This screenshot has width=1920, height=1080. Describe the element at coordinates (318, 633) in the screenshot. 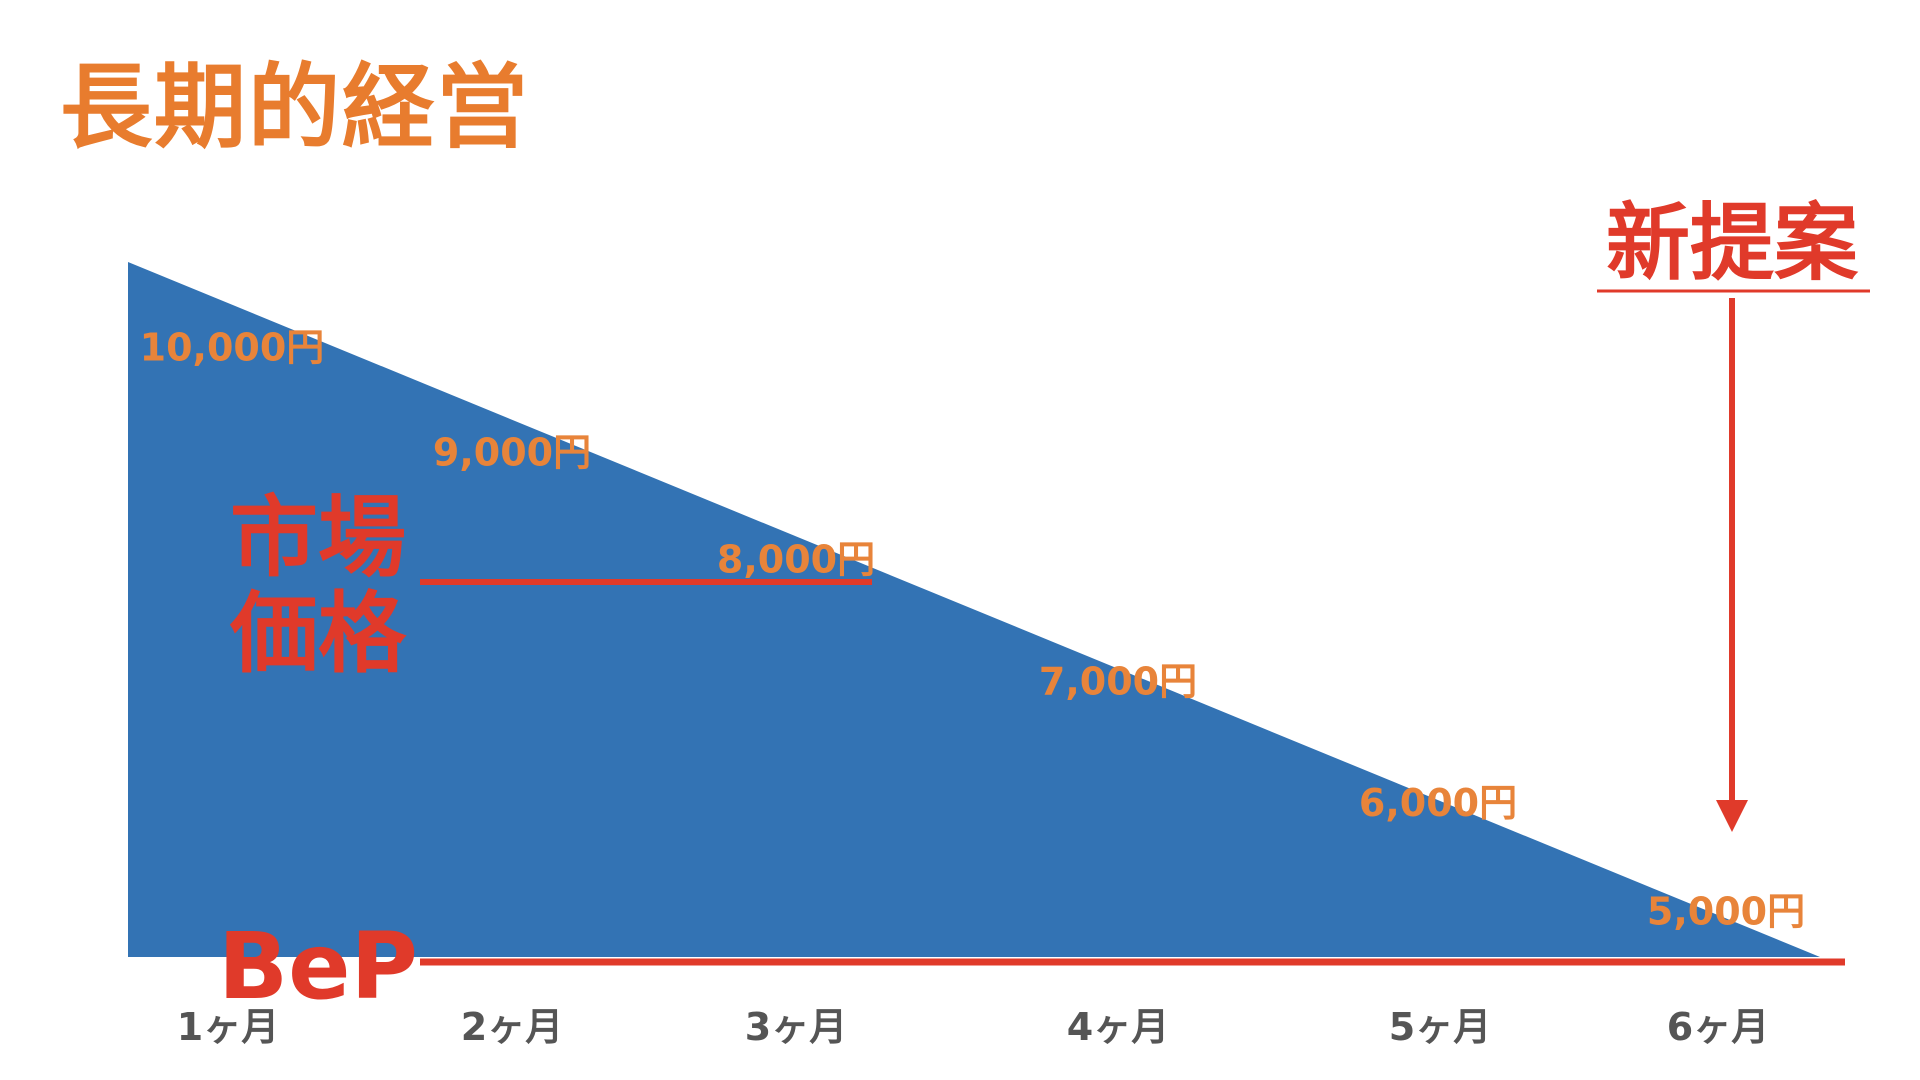

I see `market-price-label-line2: 価格` at that location.